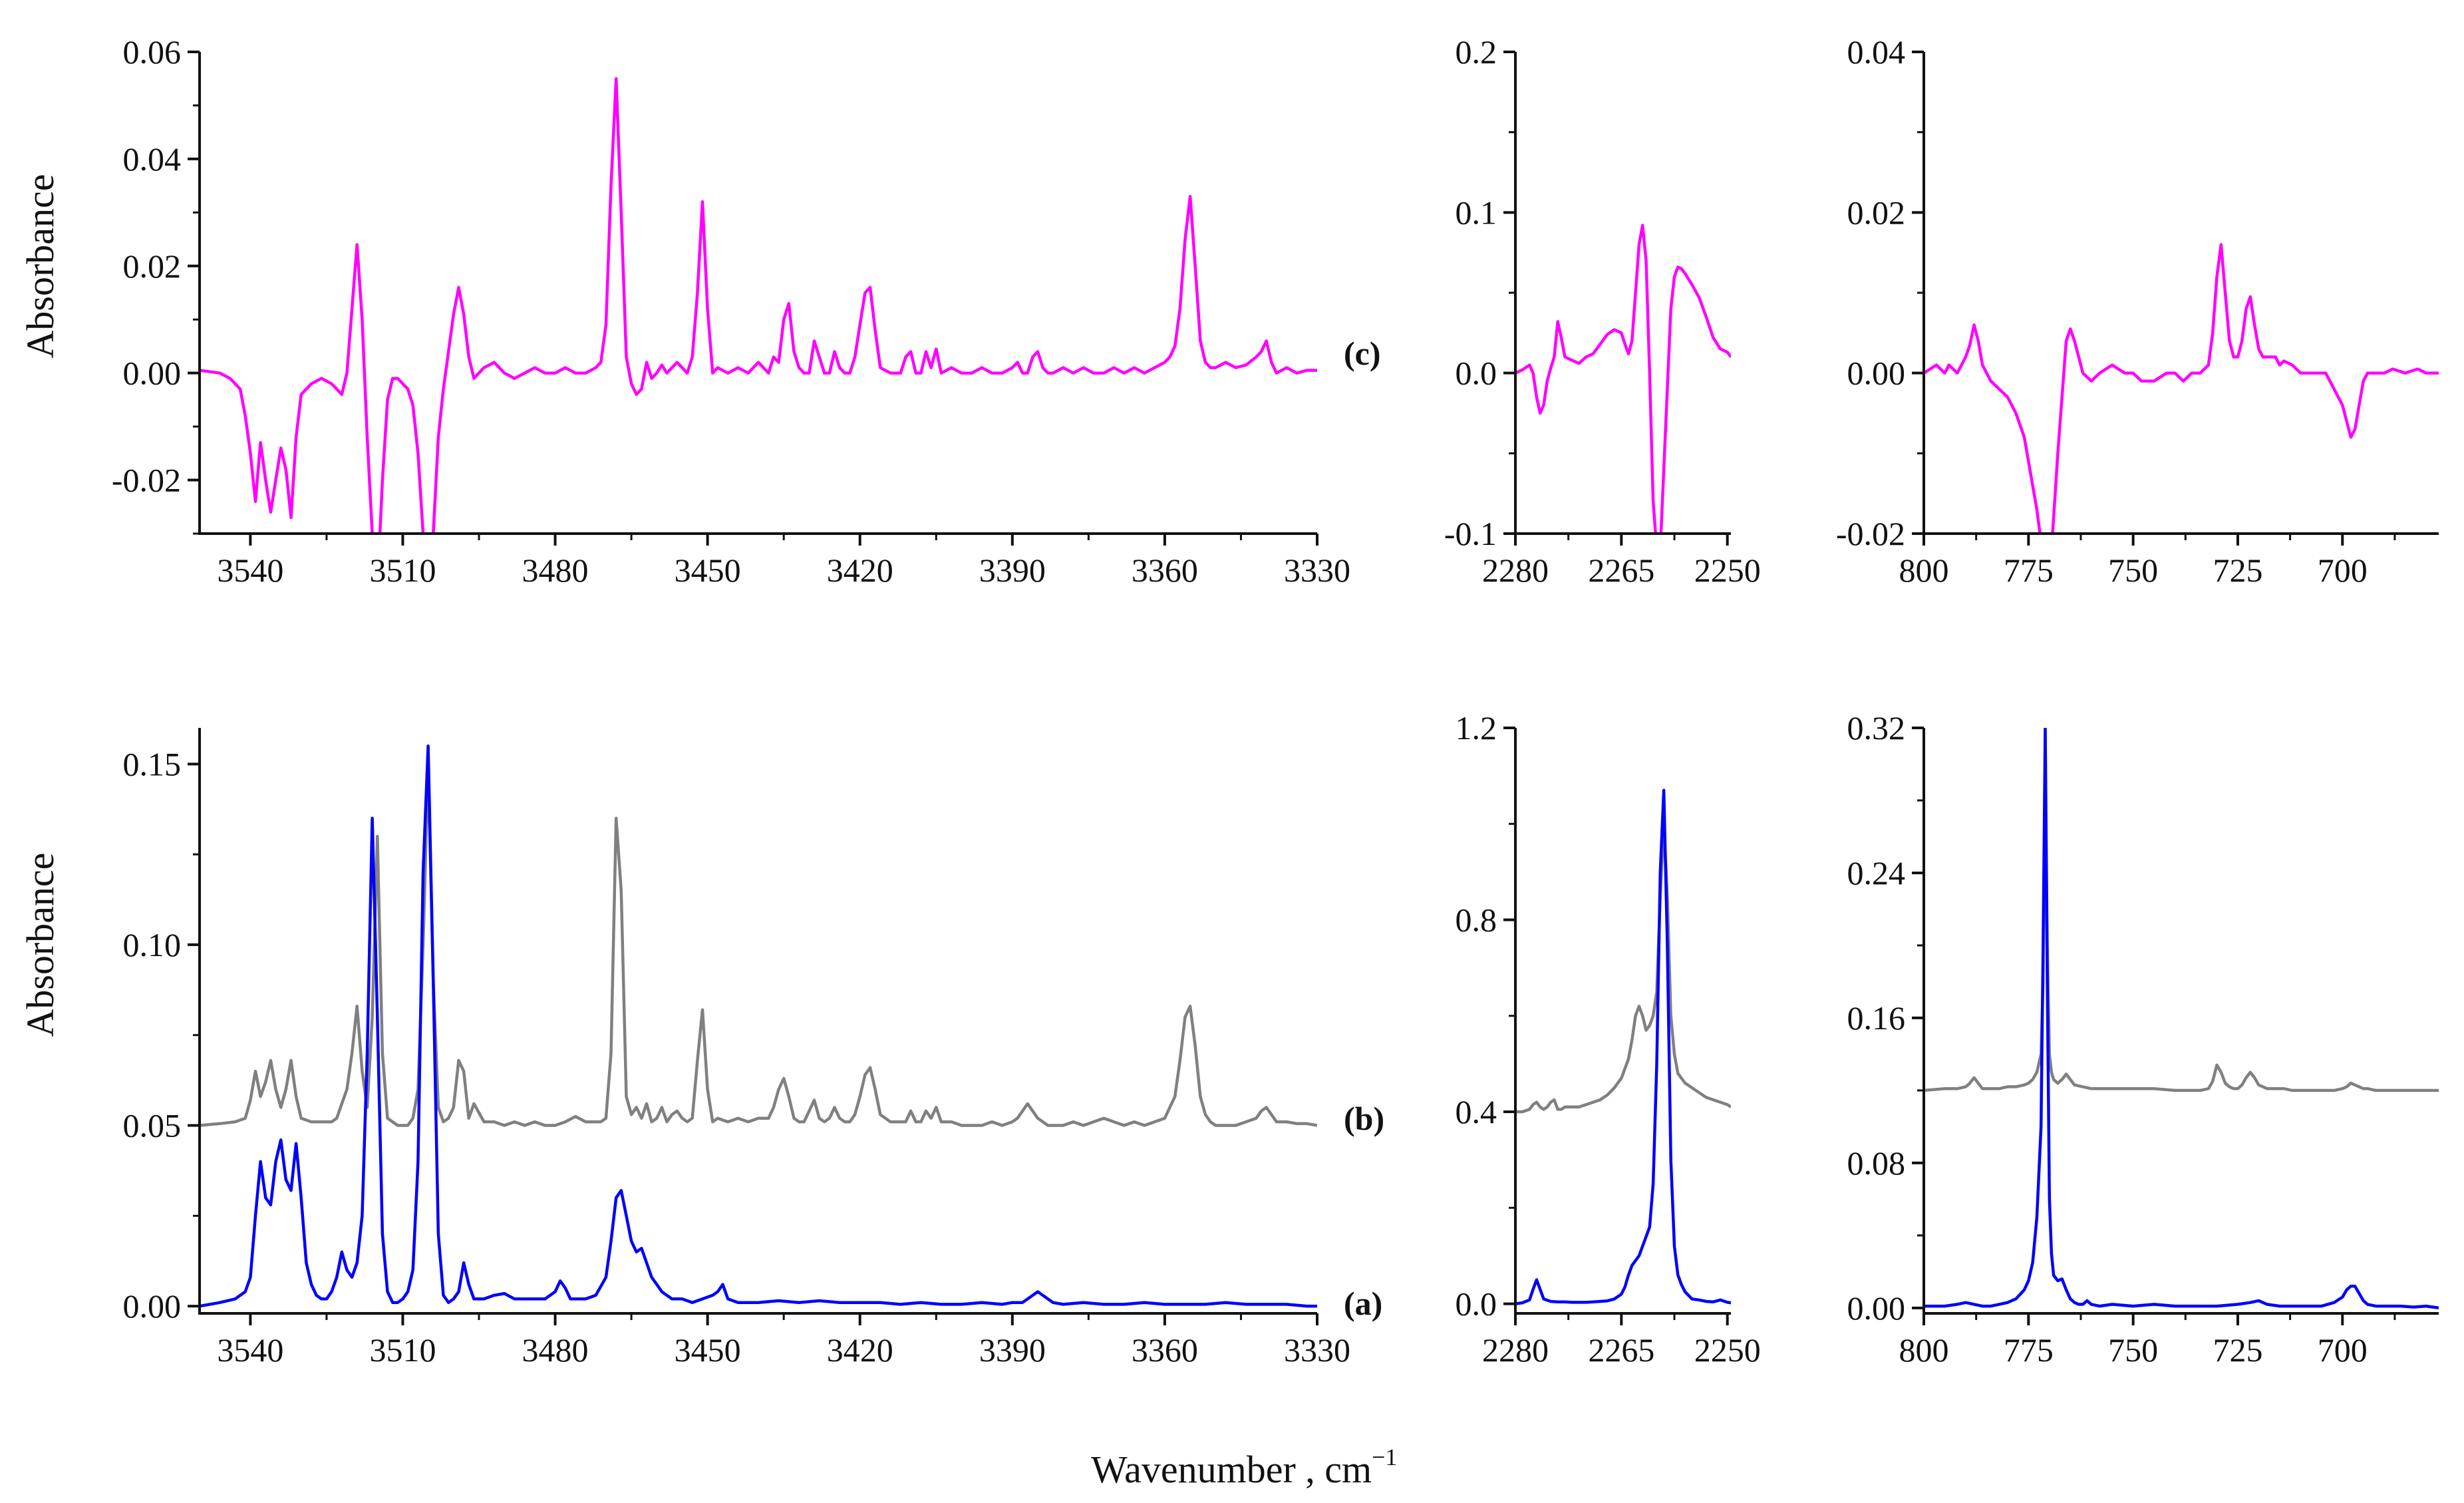  I want to click on y-tick-label: 0.16, so click(1877, 1018).